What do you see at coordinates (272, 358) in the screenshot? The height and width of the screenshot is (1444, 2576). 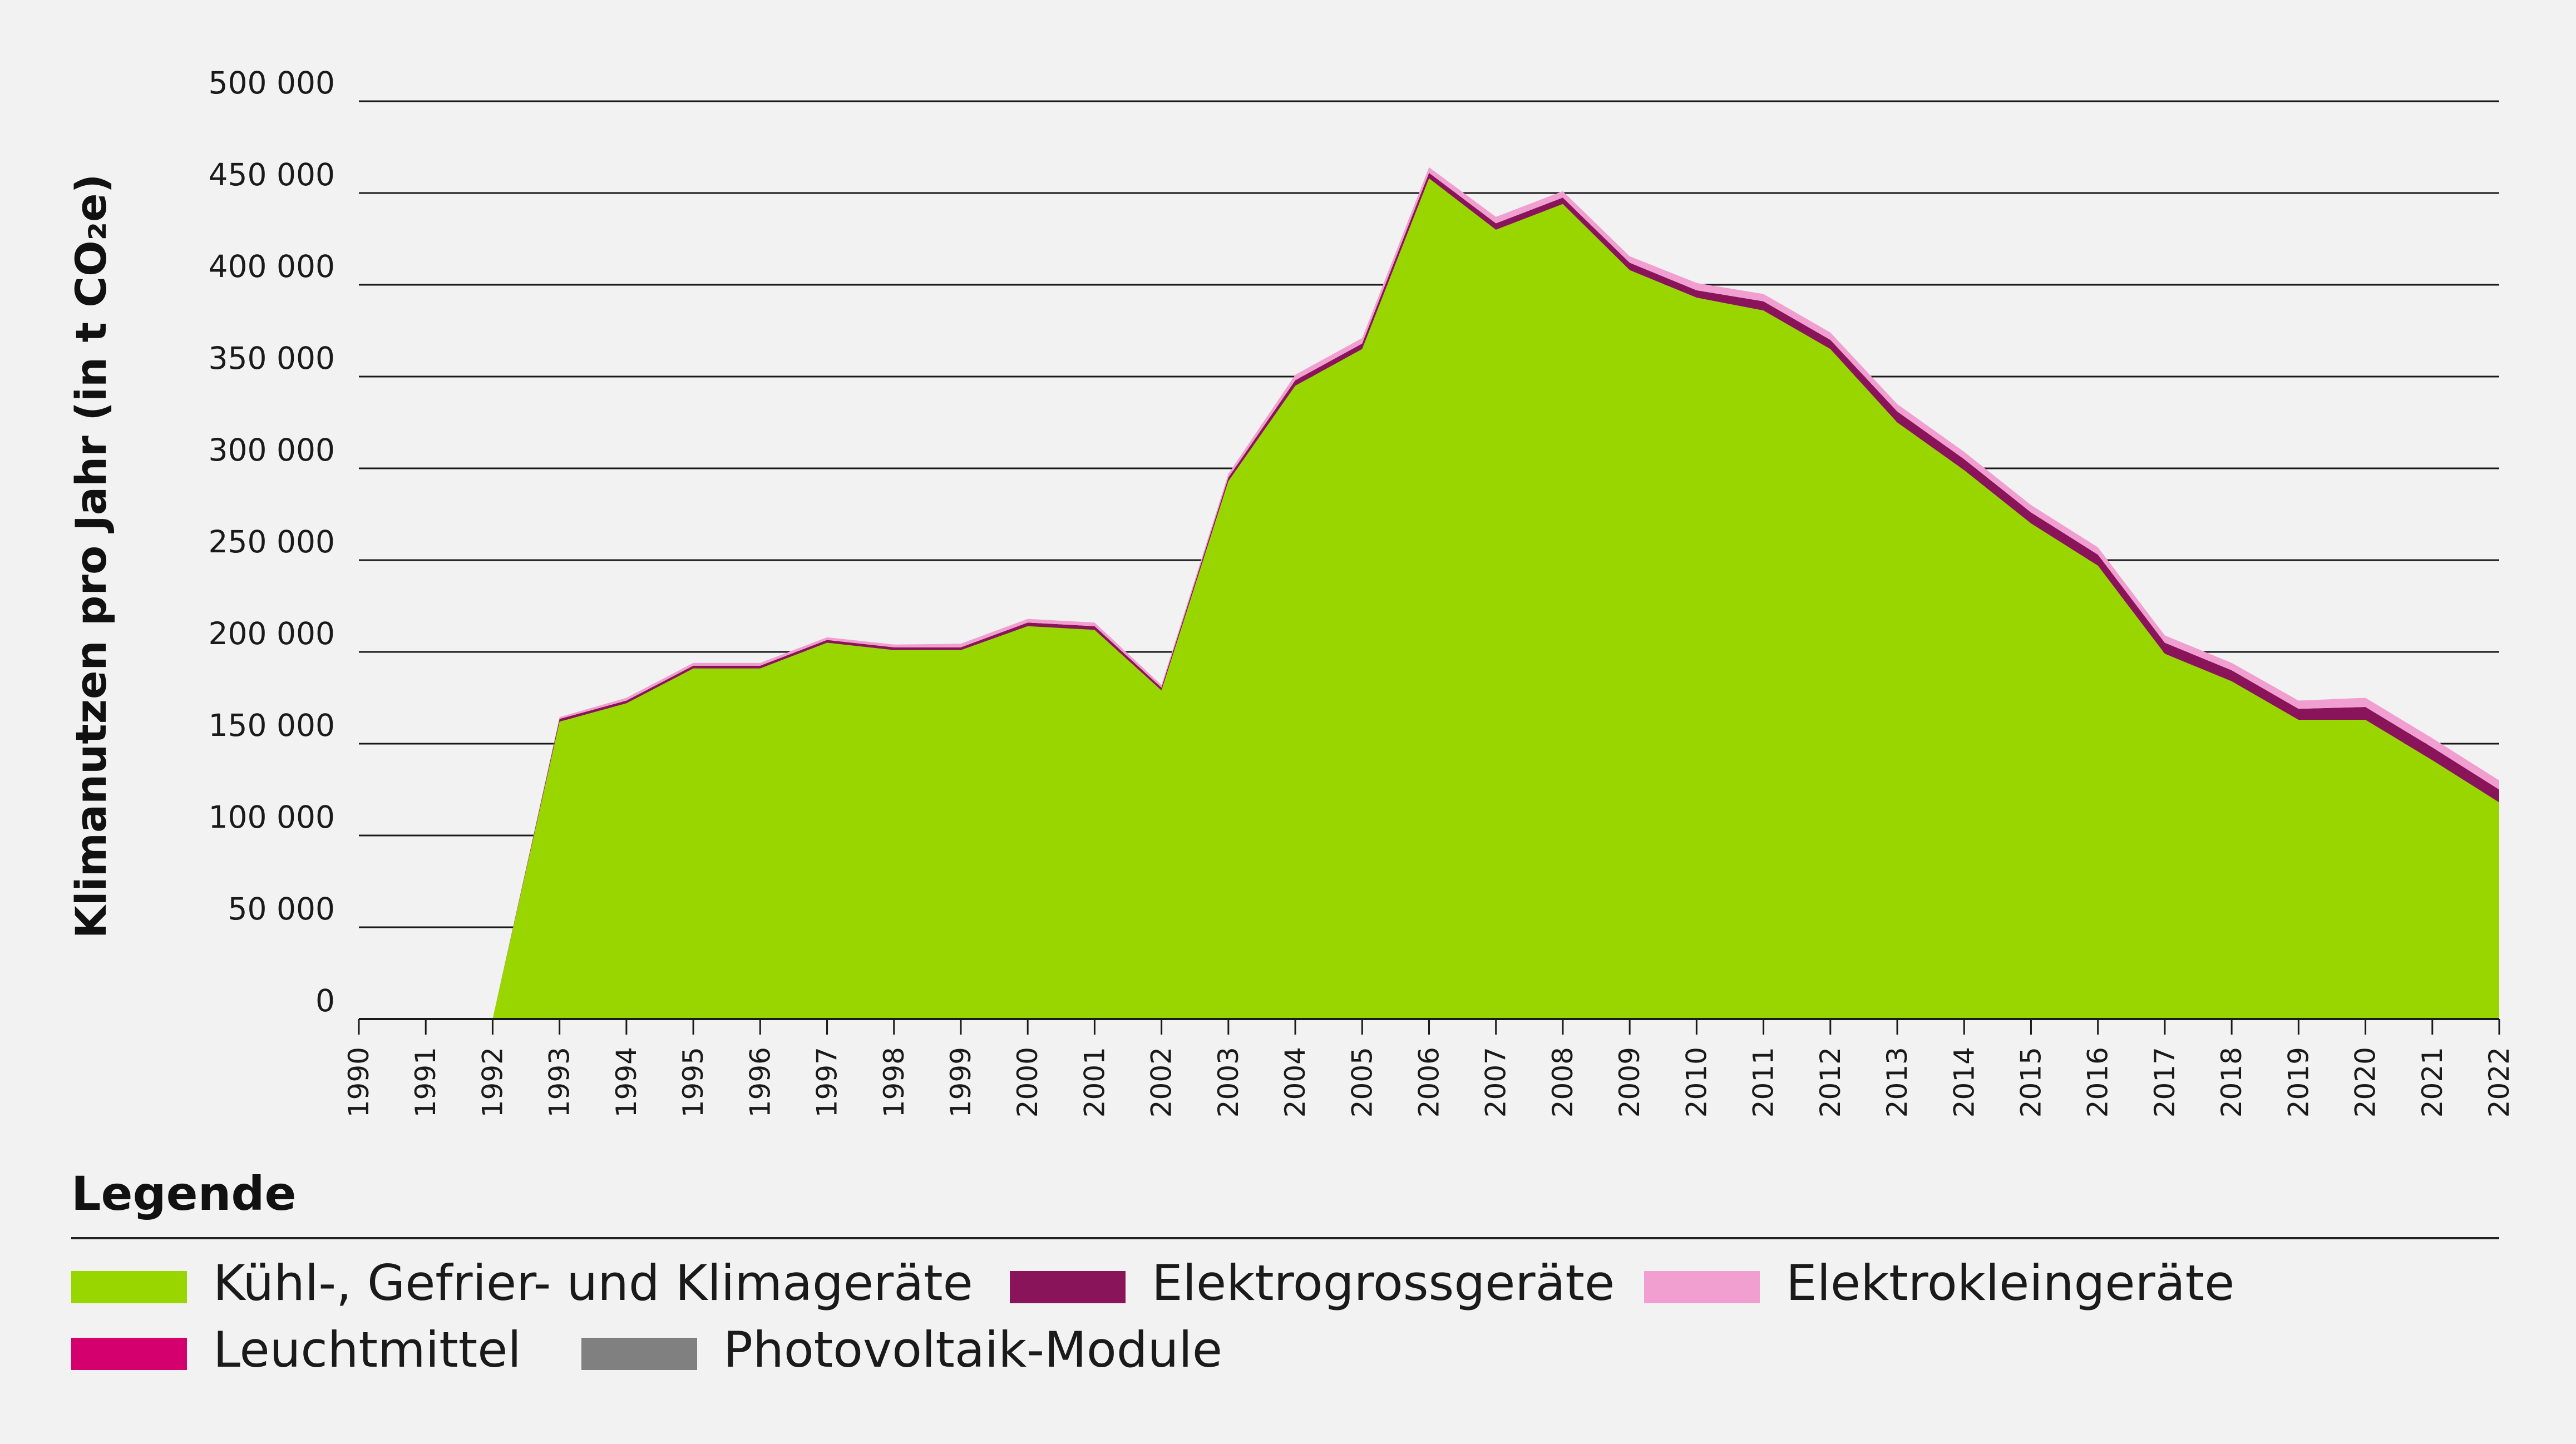 I see `y-tick-label: 350 000` at bounding box center [272, 358].